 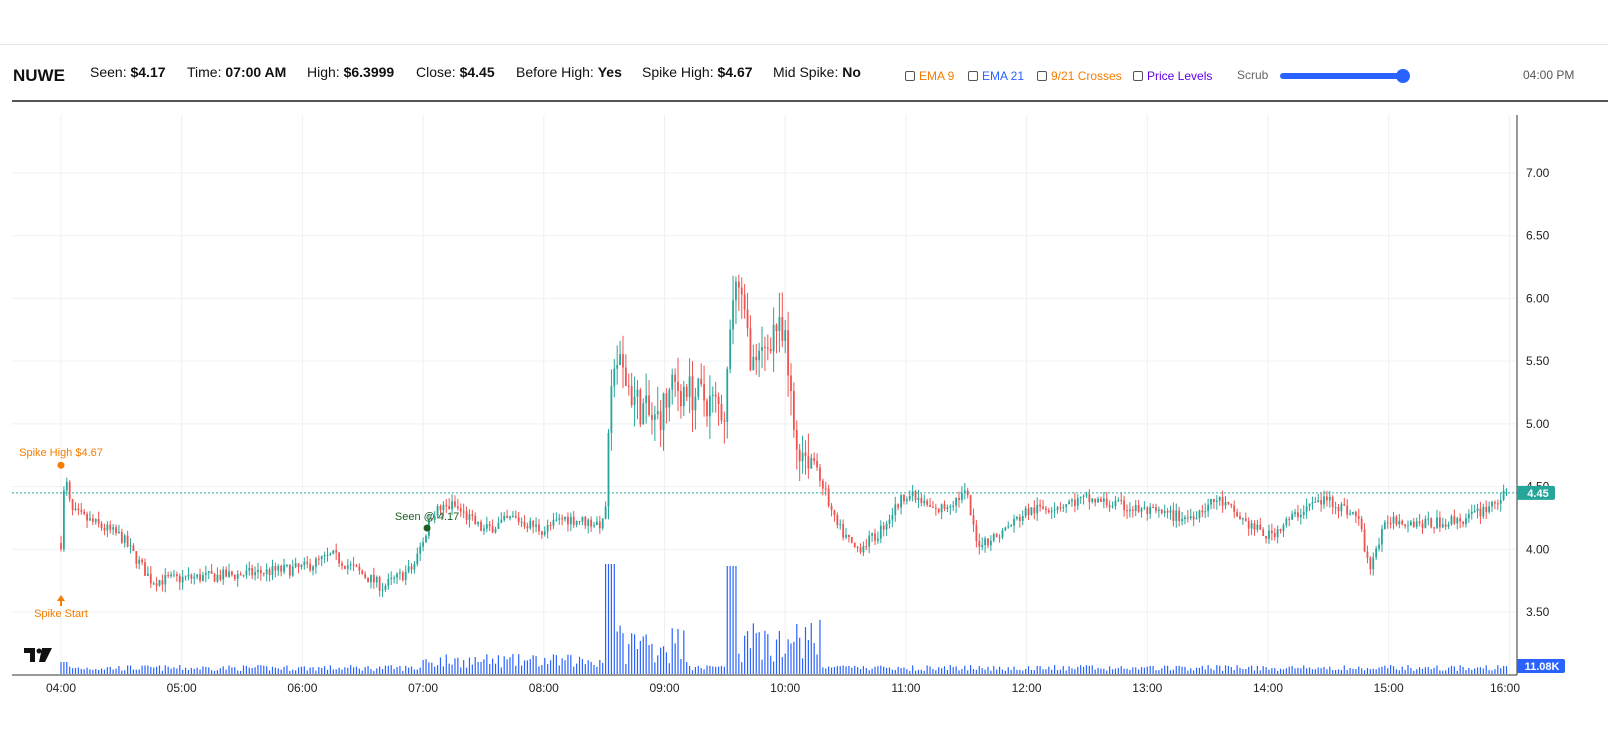 What do you see at coordinates (1403, 76) in the screenshot?
I see `scrub-slider-thumb` at bounding box center [1403, 76].